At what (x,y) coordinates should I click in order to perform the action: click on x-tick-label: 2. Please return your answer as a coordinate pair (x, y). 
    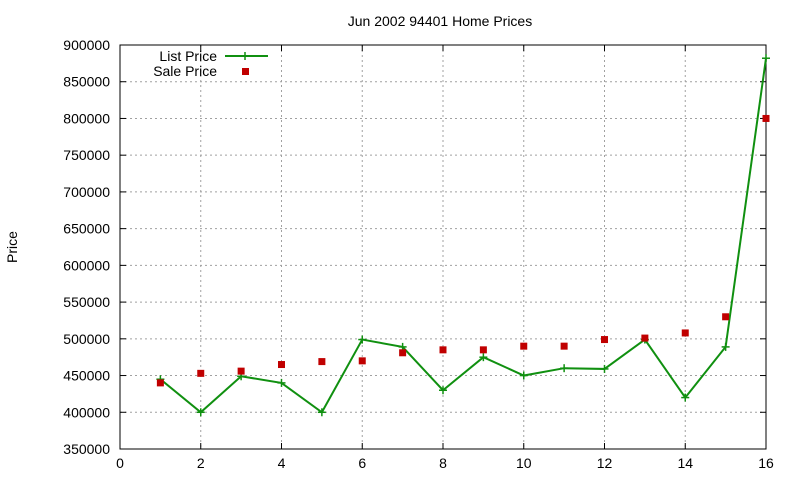
    Looking at the image, I should click on (201, 463).